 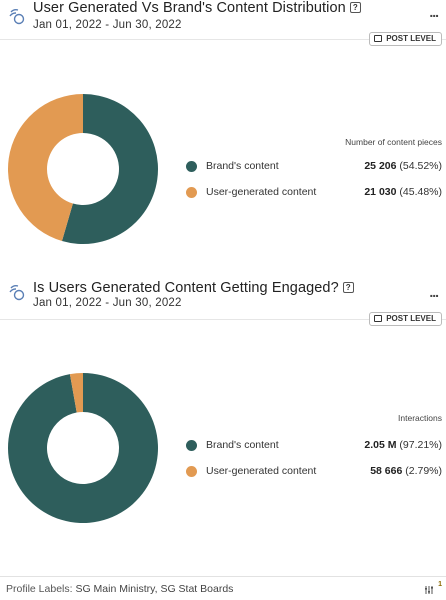 What do you see at coordinates (440, 584) in the screenshot?
I see `filter-count-badge: 1` at bounding box center [440, 584].